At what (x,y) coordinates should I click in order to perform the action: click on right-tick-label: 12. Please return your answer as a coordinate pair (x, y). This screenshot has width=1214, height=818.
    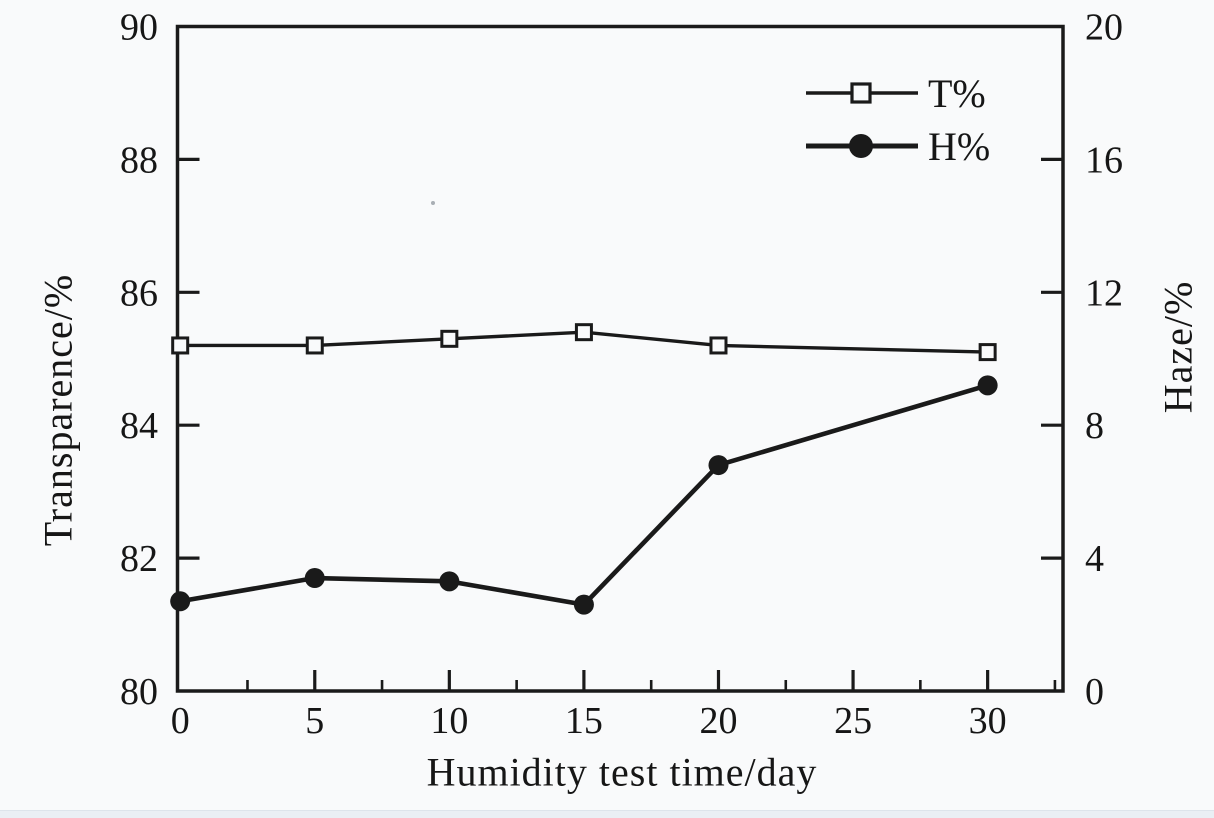
    Looking at the image, I should click on (1104, 293).